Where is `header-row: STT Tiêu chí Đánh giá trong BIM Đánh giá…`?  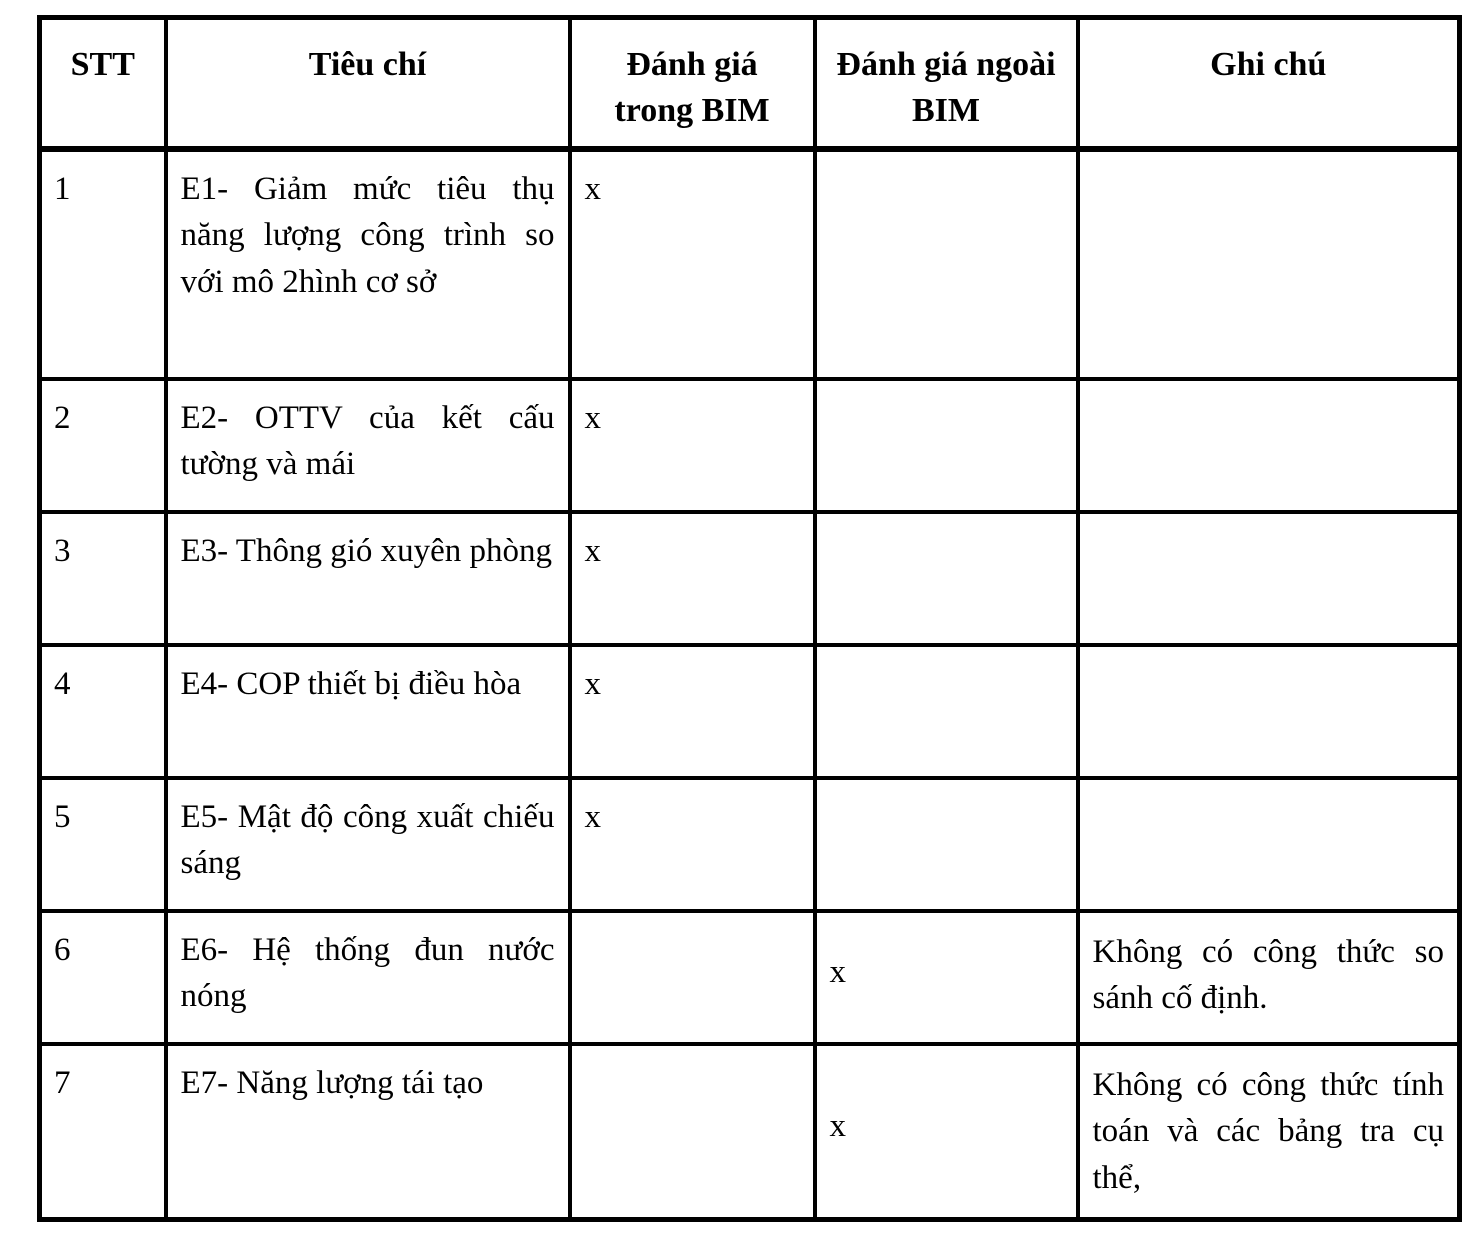
header-row: STT Tiêu chí Đánh giá trong BIM Đánh giá… is located at coordinates (749, 83).